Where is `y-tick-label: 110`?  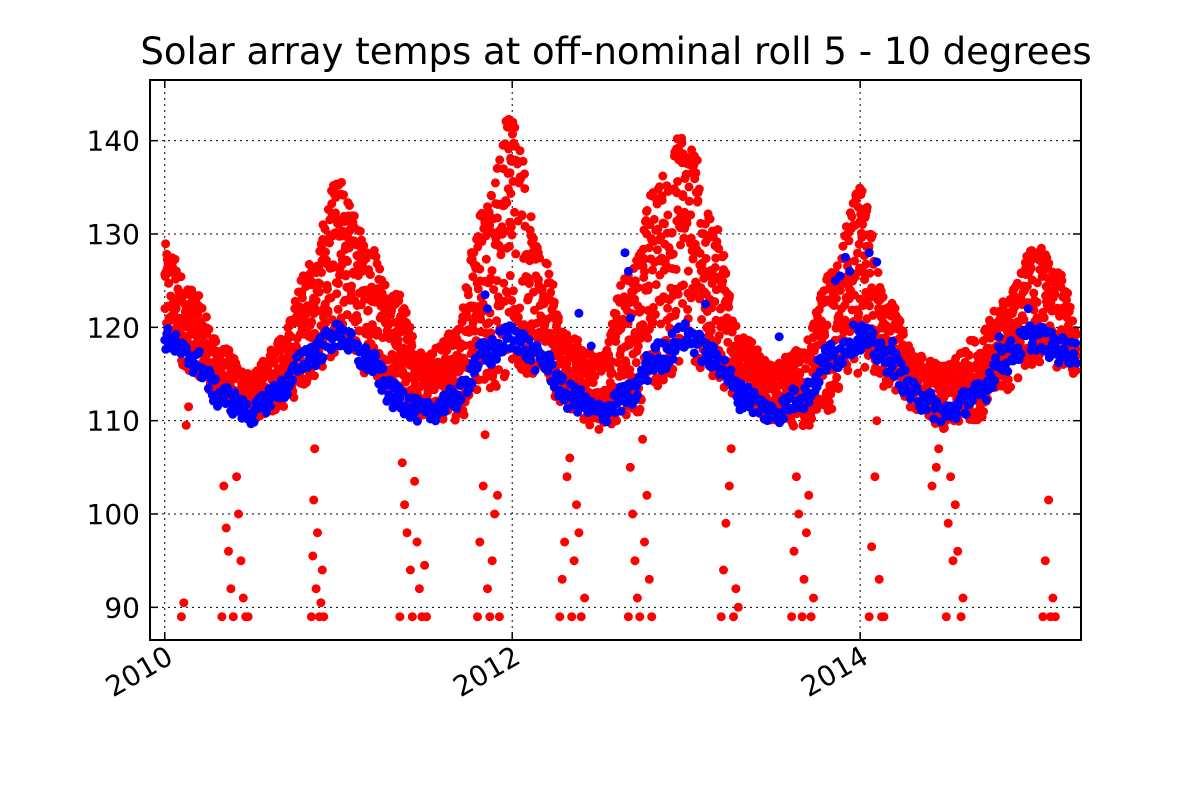
y-tick-label: 110 is located at coordinates (113, 421).